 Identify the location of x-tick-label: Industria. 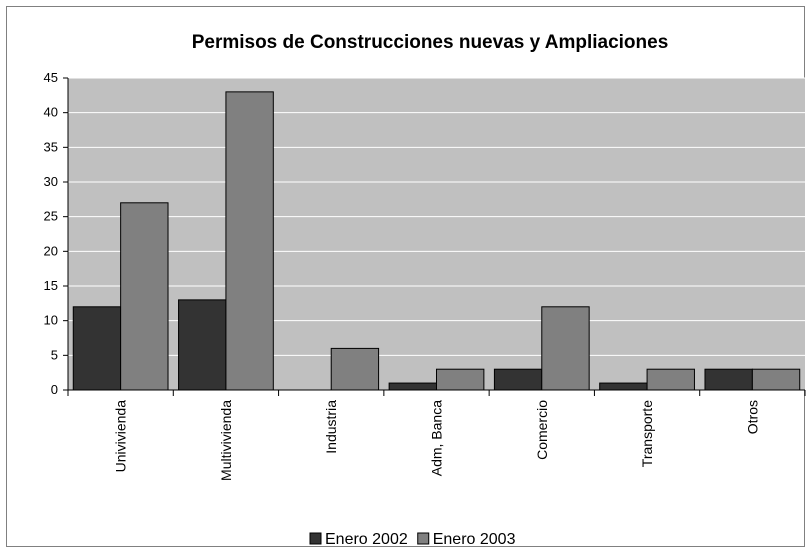
(331, 427).